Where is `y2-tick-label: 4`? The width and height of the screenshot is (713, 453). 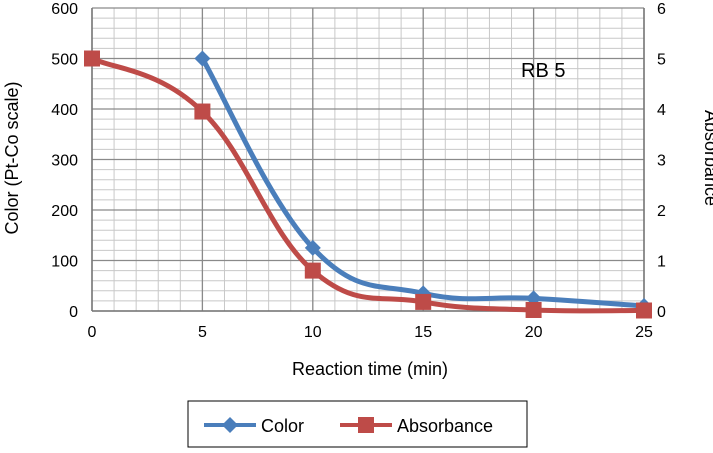 y2-tick-label: 4 is located at coordinates (661, 110).